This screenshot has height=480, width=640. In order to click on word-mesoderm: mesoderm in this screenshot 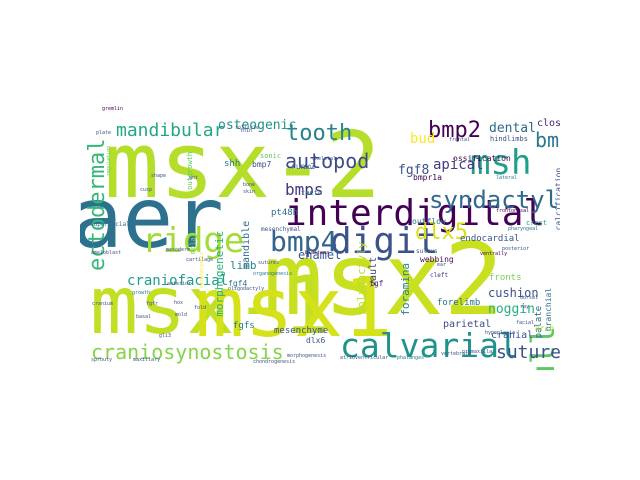, I will do `click(178, 250)`.